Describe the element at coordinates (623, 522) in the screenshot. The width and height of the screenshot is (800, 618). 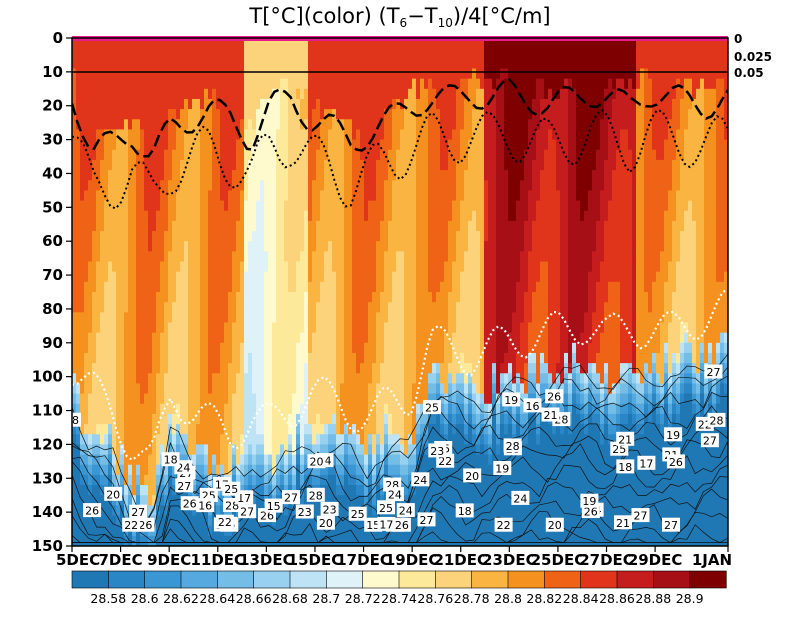
I see `contour-label: 21` at that location.